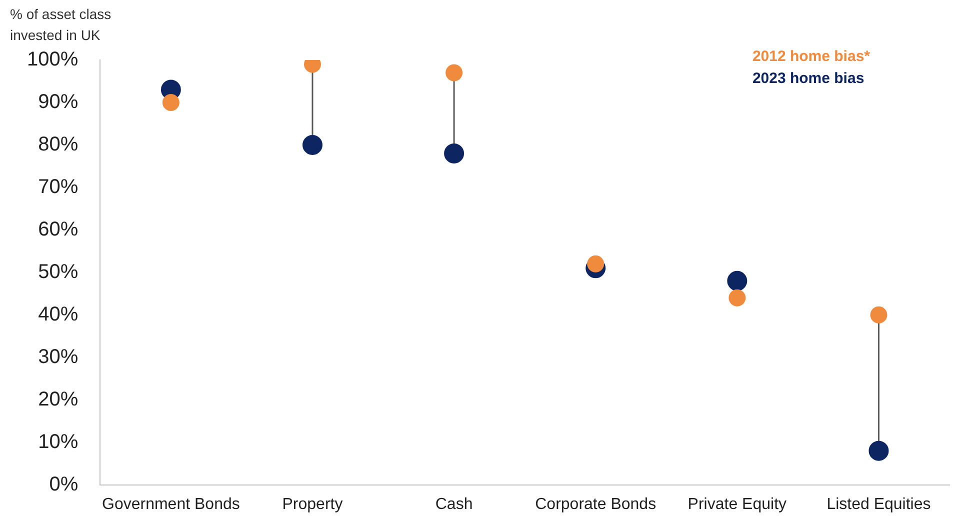 The height and width of the screenshot is (526, 960). I want to click on y-tick-label: 50%, so click(58, 271).